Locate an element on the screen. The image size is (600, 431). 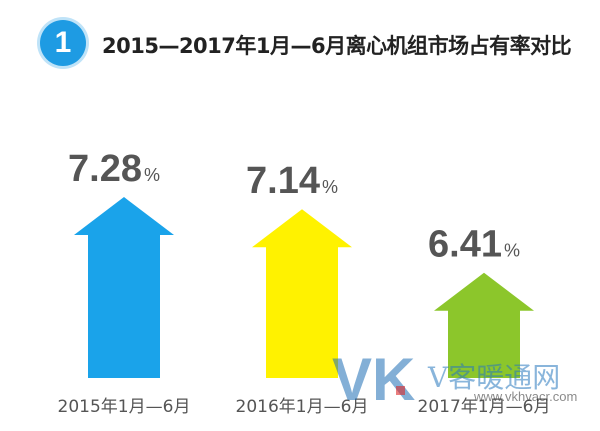
chart-title: 2015—2017年1月—6月离心机组市场占有率对比 is located at coordinates (337, 46).